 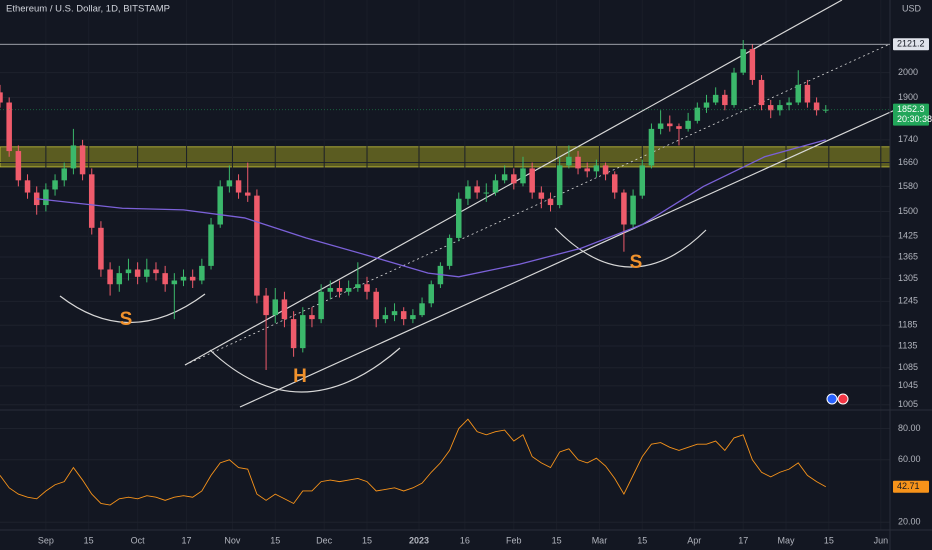 I want to click on last-price-label-box, so click(x=911, y=114).